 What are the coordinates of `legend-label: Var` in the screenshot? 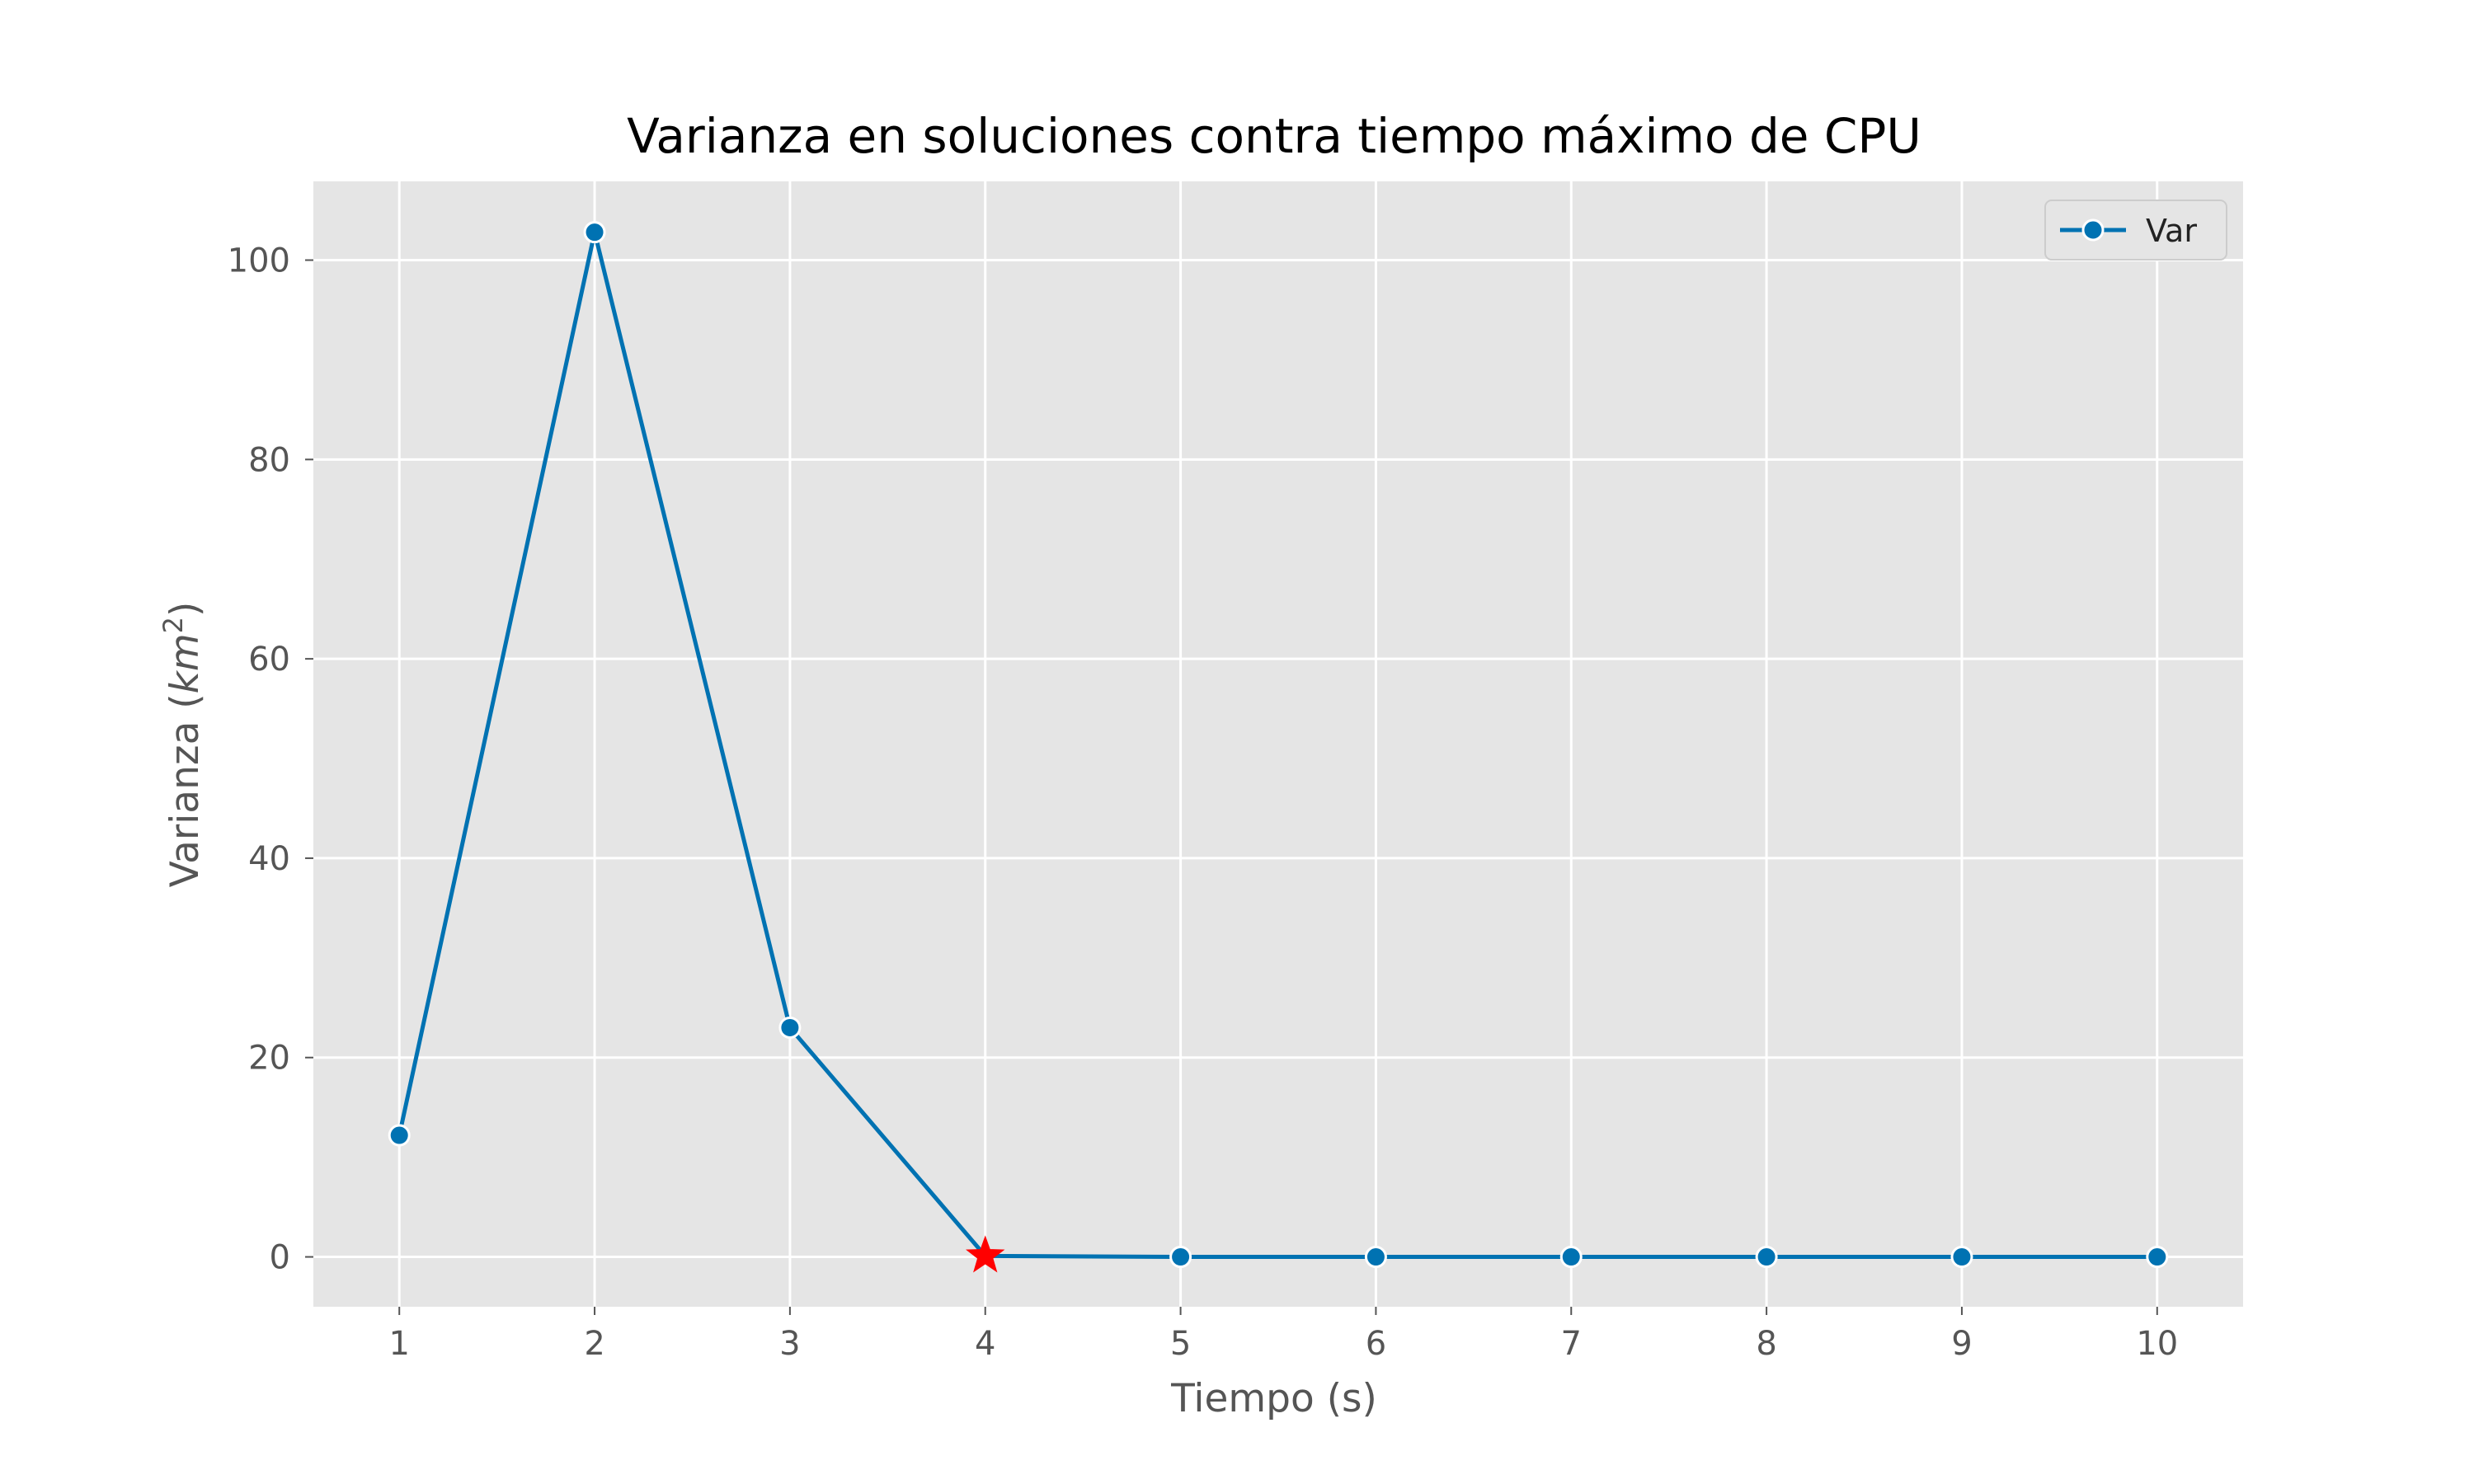 It's located at (2171, 231).